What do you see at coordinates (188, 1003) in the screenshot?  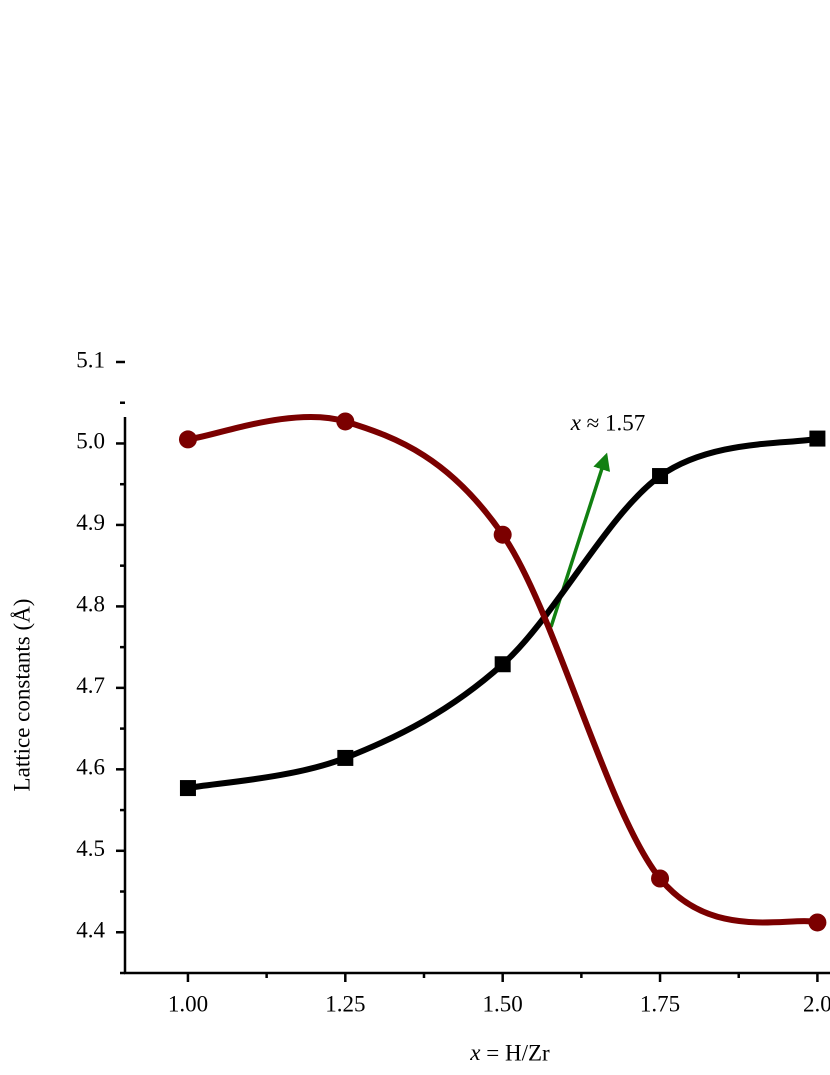 I see `x-tick-label: 1.00` at bounding box center [188, 1003].